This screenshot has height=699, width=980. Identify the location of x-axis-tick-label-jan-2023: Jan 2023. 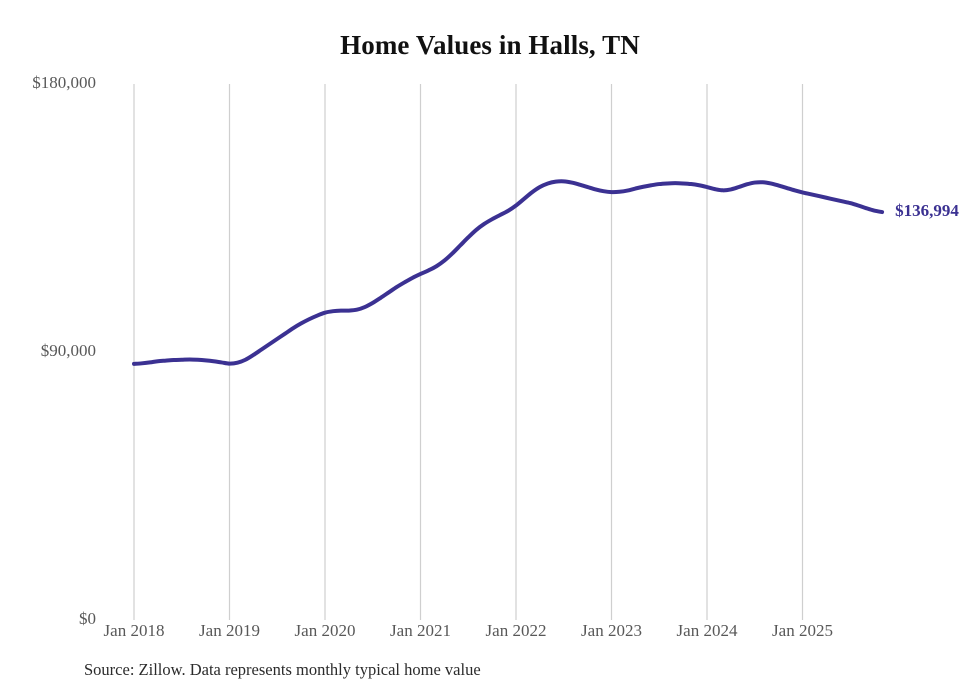
(611, 630).